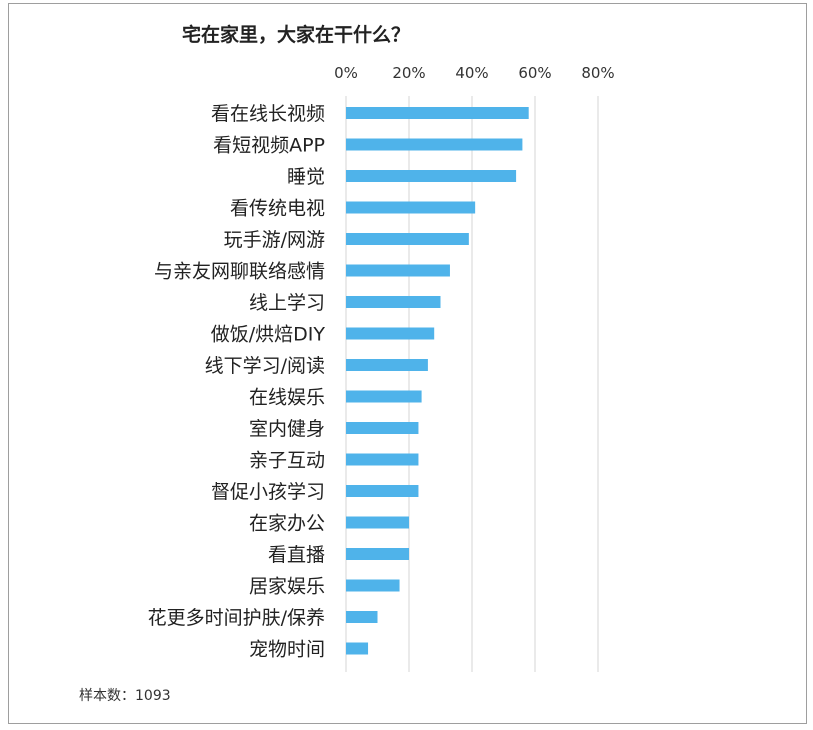 The height and width of the screenshot is (730, 813). What do you see at coordinates (287, 587) in the screenshot?
I see `category-label: 居家娱乐` at bounding box center [287, 587].